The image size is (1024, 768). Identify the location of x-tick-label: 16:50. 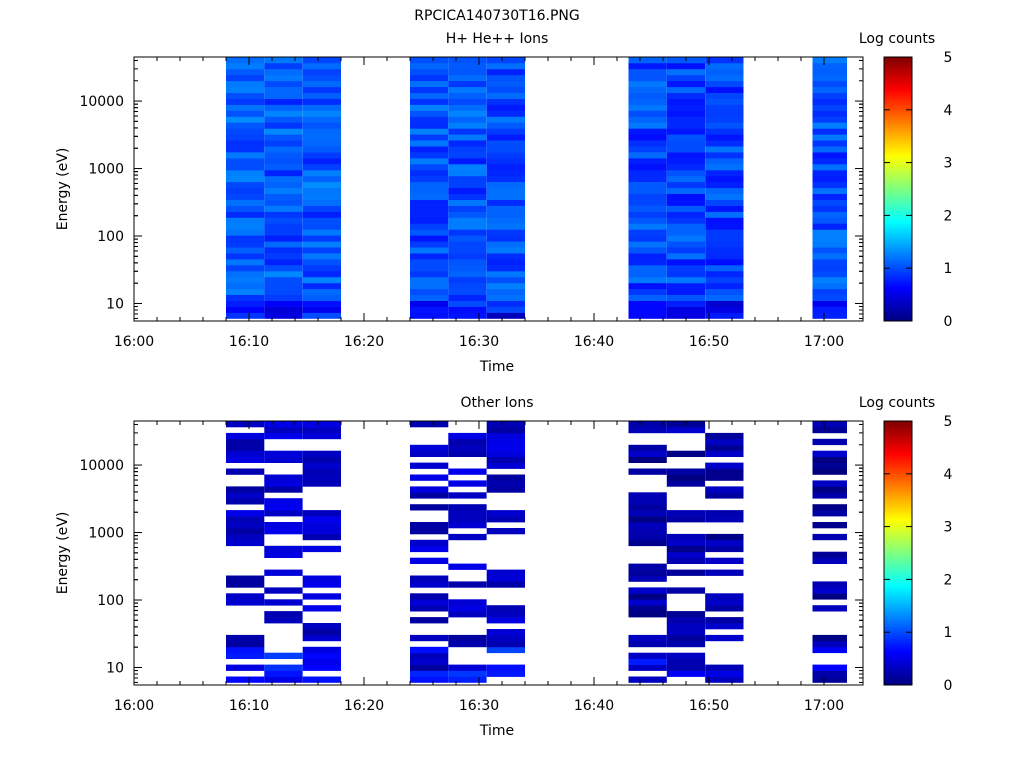
(709, 342).